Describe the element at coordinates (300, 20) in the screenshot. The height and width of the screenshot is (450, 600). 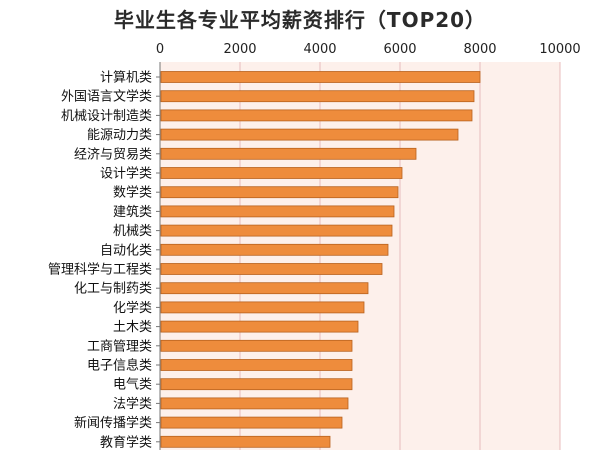
I see `chart-title: 毕业生各专业平均薪资排行（TOP20）` at that location.